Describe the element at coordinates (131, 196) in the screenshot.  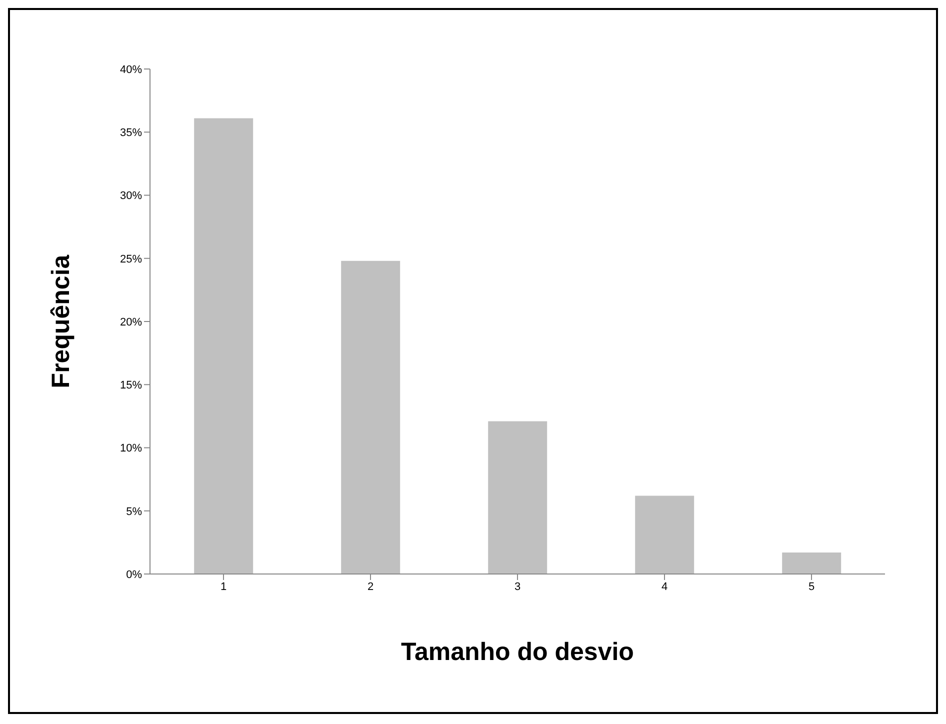
I see `y-tick-label: 30%` at that location.